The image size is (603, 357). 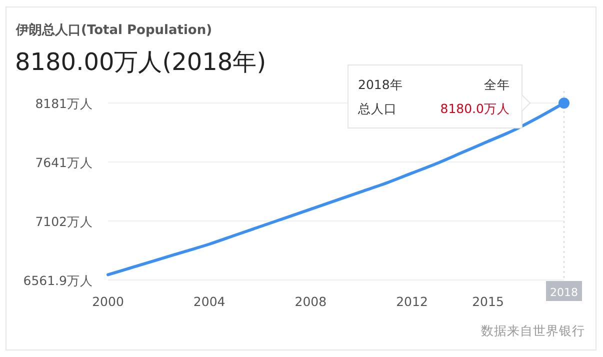 I want to click on x-tick-label: 2008, so click(x=310, y=301).